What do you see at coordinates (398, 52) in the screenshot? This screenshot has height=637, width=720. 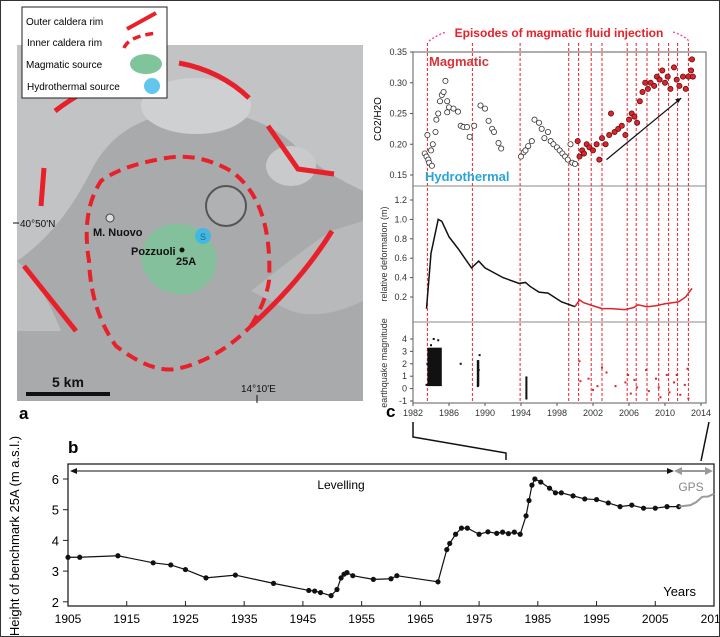 I see `y-tick-label: 0.35` at bounding box center [398, 52].